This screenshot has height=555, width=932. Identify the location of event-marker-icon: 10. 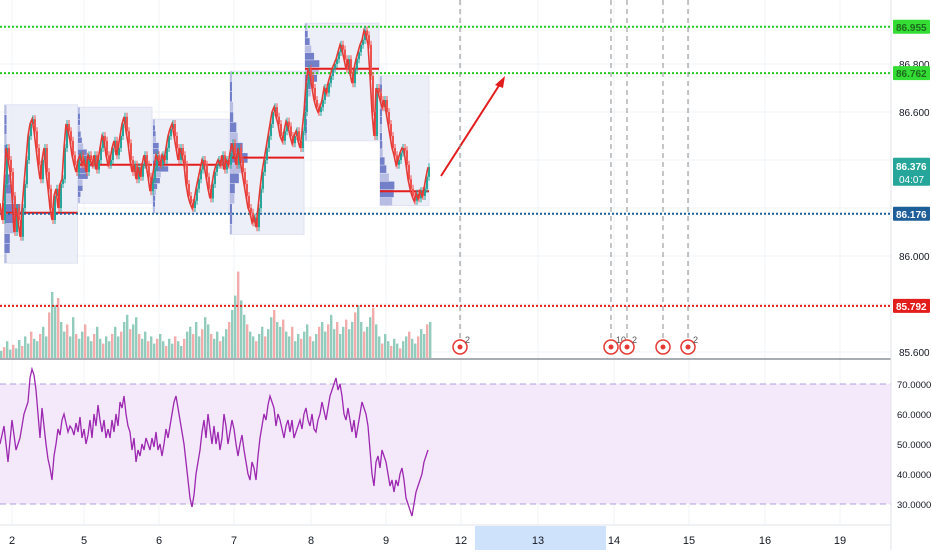
(614, 345).